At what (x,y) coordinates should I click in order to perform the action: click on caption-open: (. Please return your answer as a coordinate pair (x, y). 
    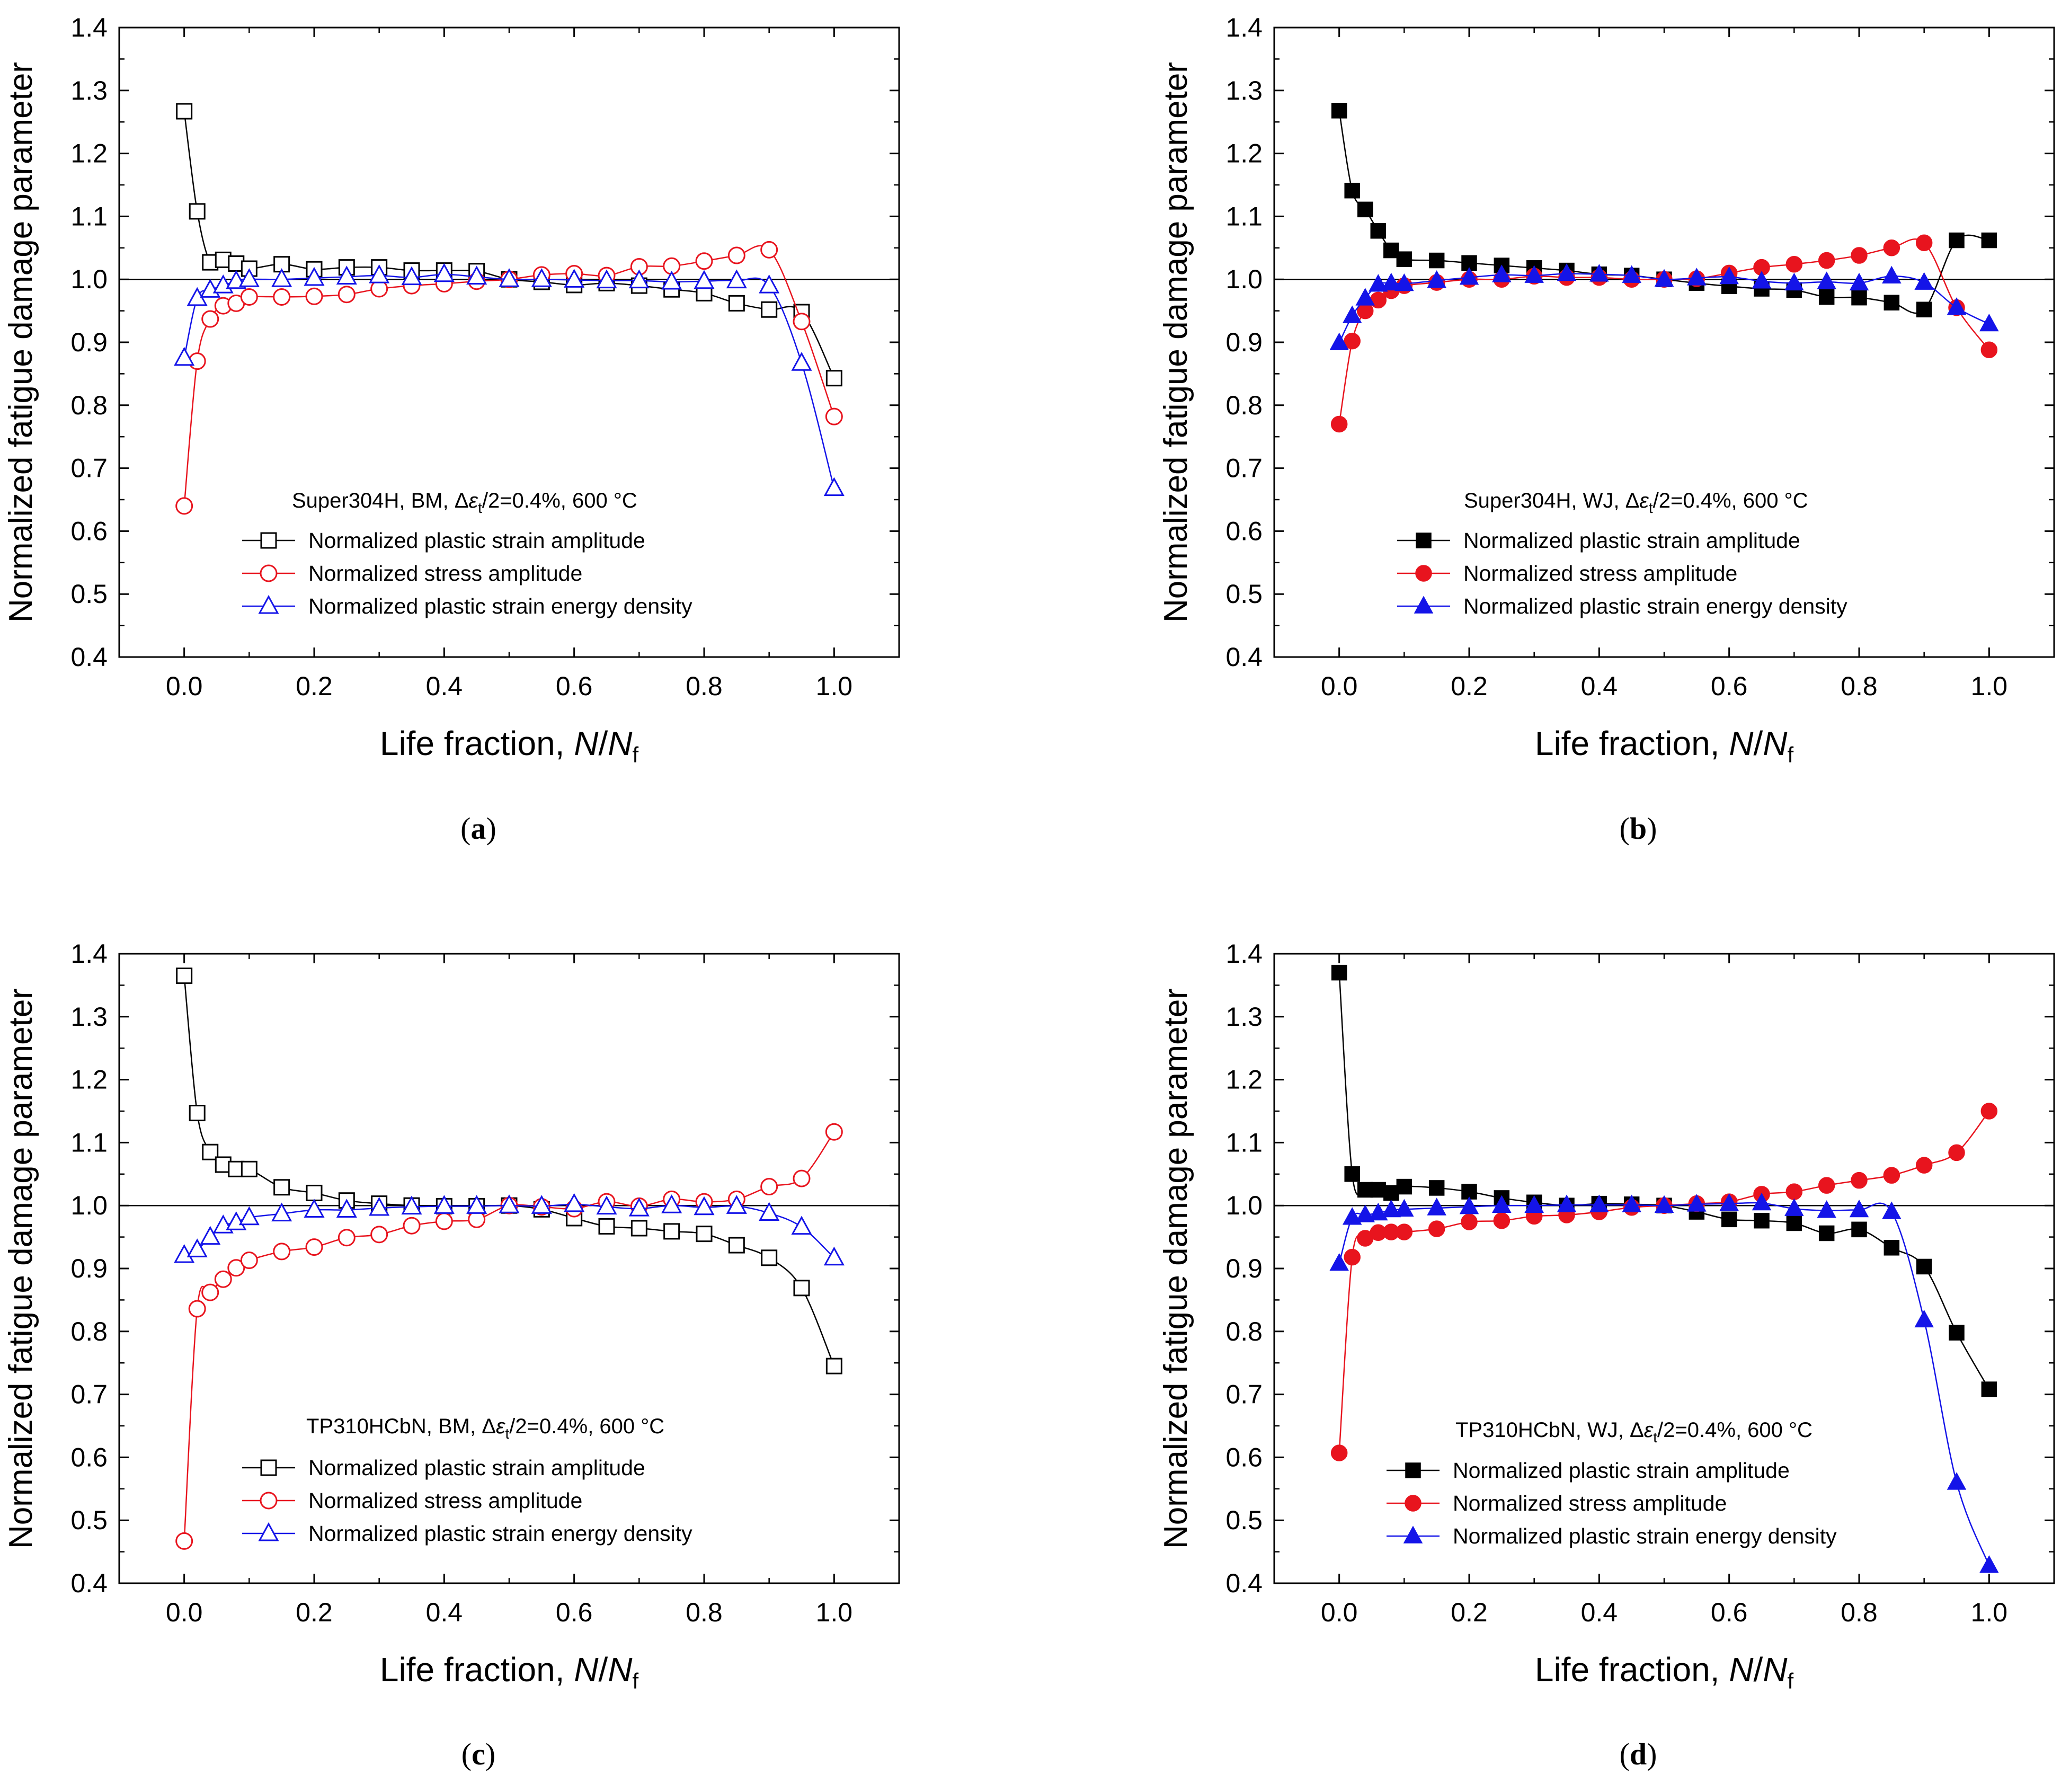
    Looking at the image, I should click on (465, 829).